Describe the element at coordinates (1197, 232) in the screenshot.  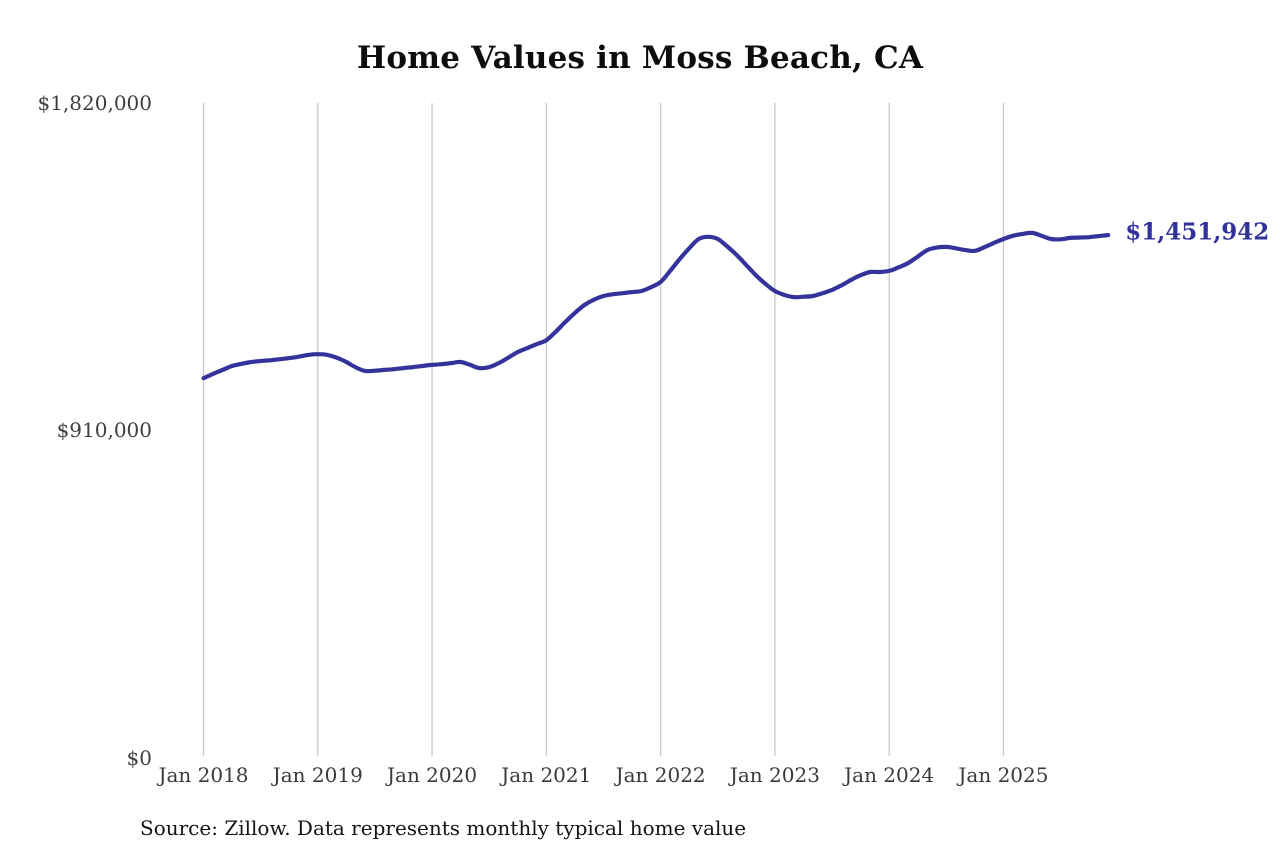
I see `end-value-label: $1,451,942` at that location.